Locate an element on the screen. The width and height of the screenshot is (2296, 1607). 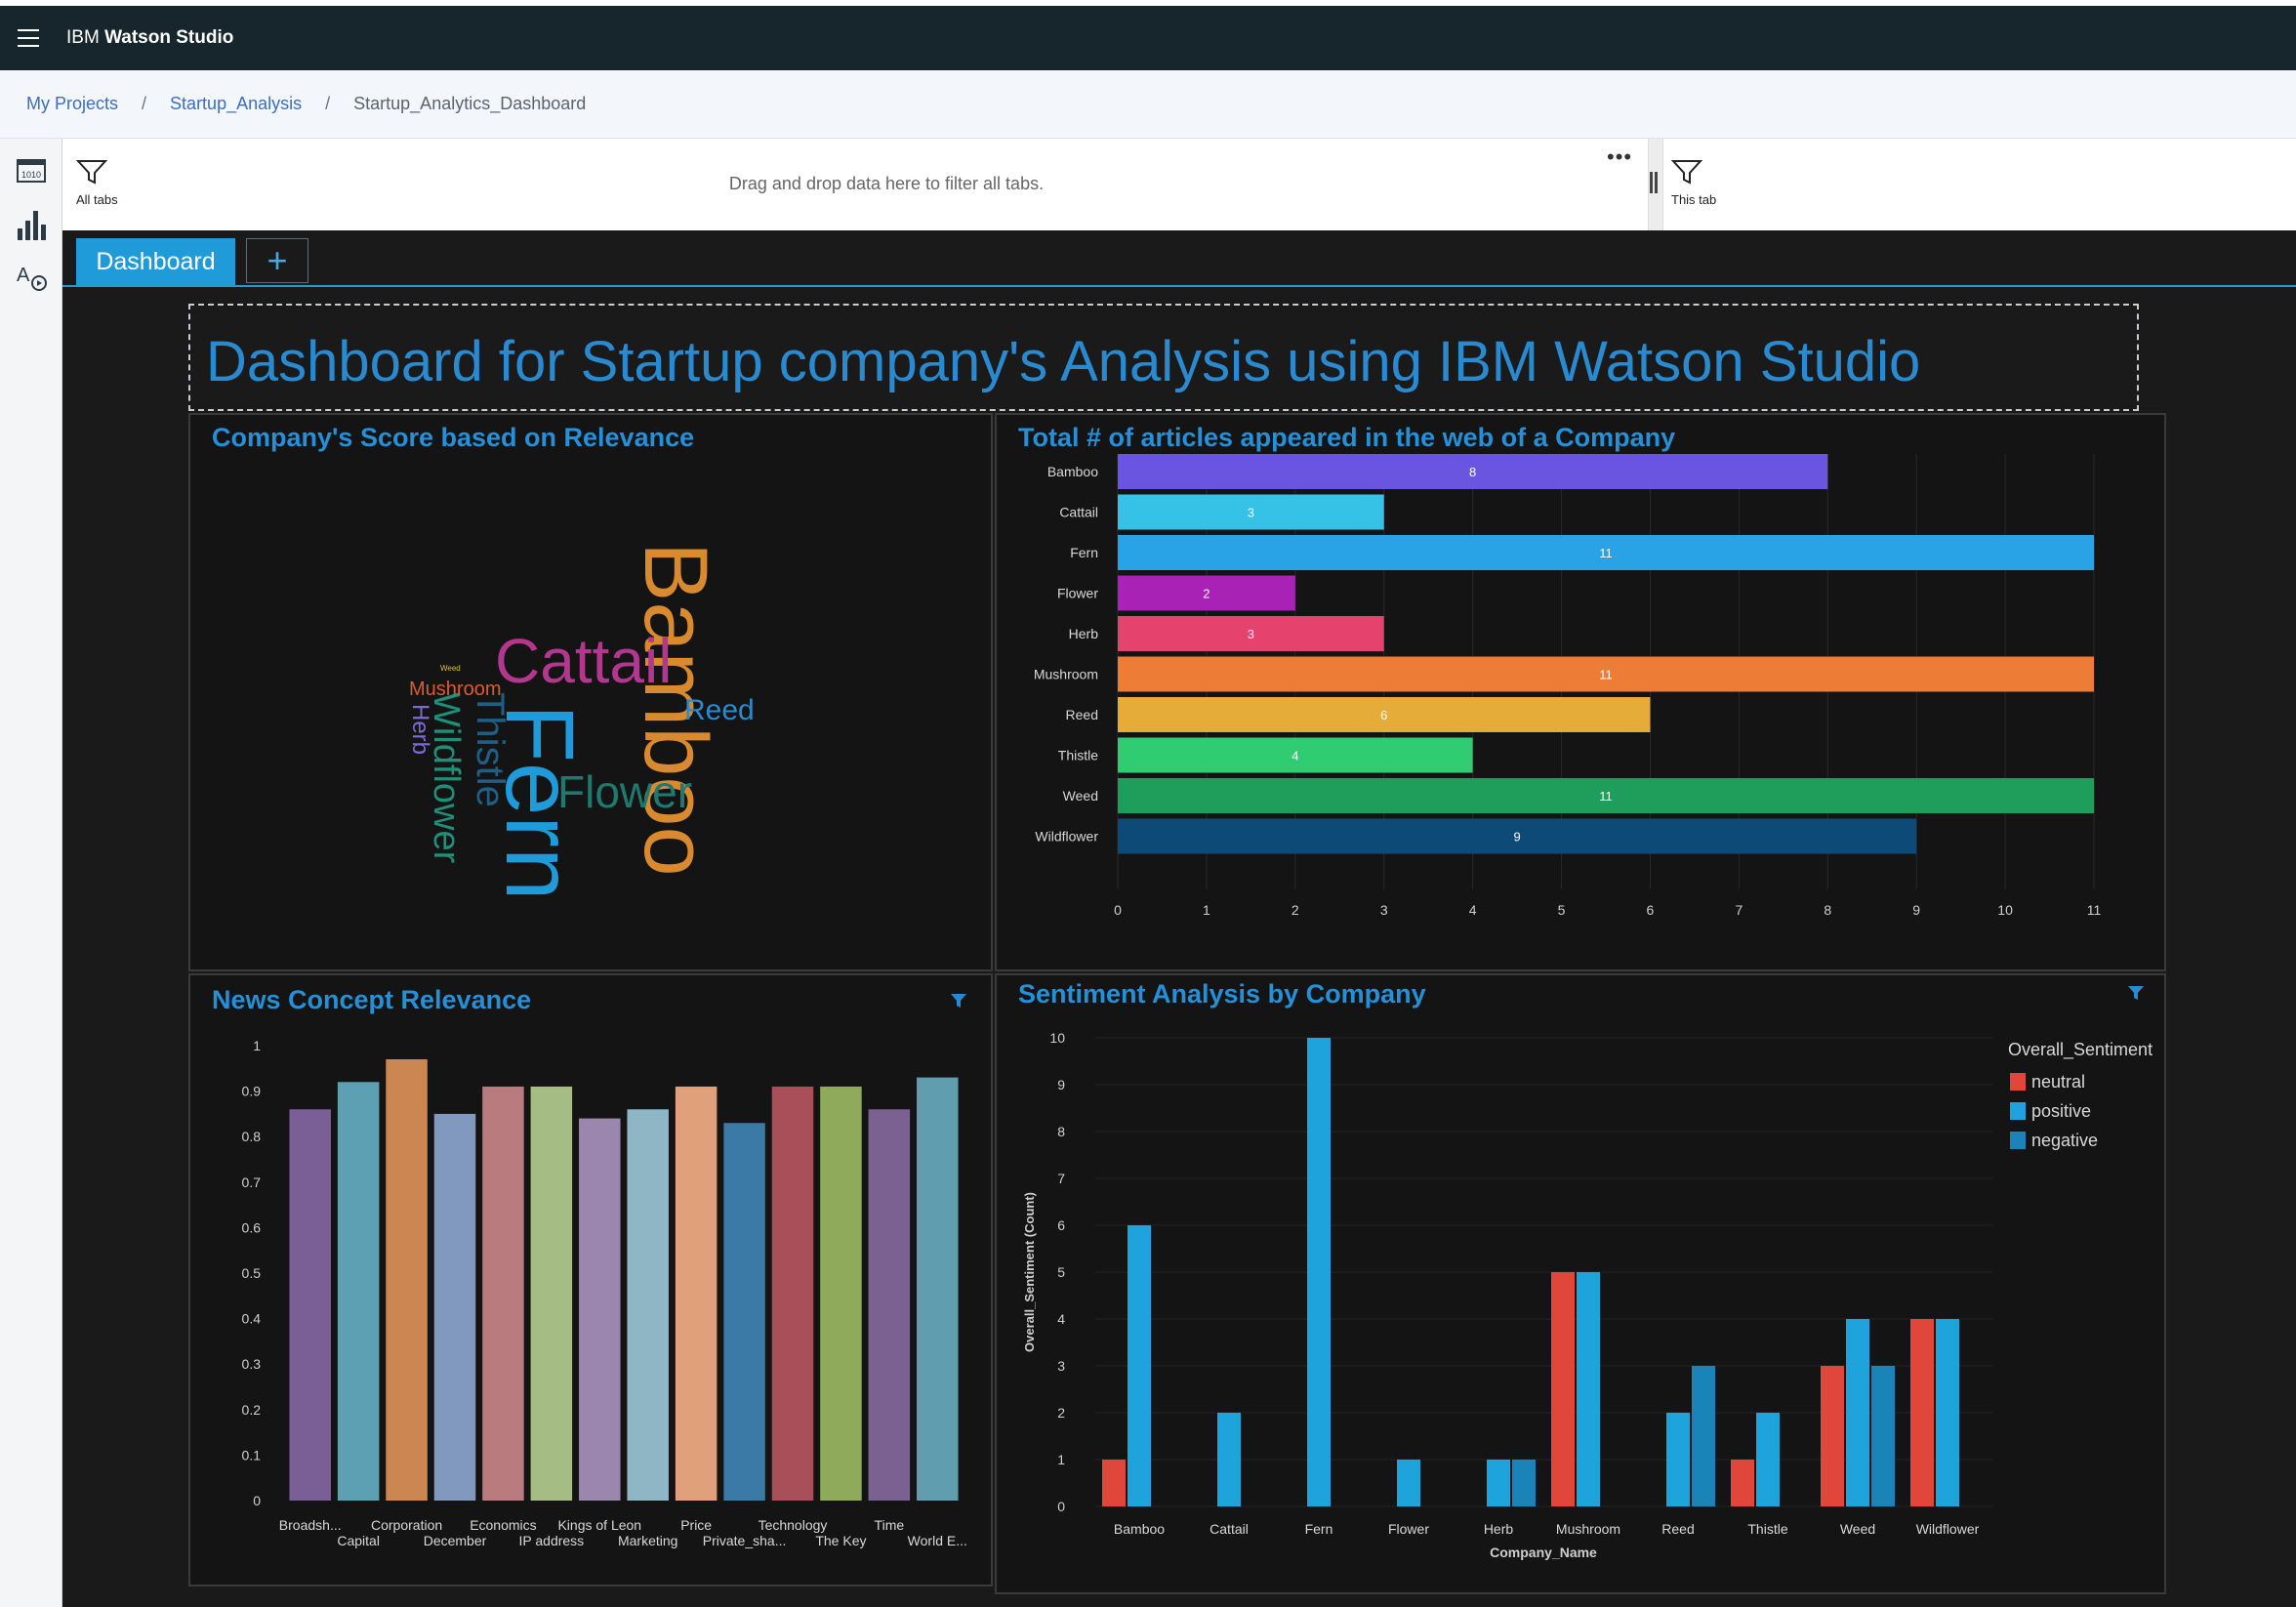
news-y-tick: 0.5 is located at coordinates (252, 1273).